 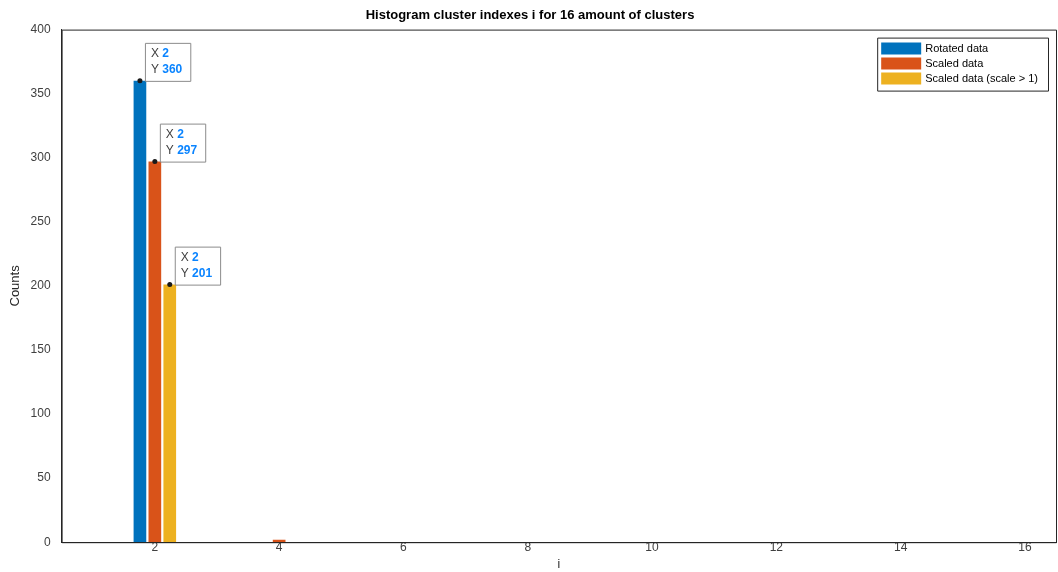 What do you see at coordinates (530, 15) in the screenshot?
I see `chart-title: Histogram cluster indexes i for 16 amount of clusters` at bounding box center [530, 15].